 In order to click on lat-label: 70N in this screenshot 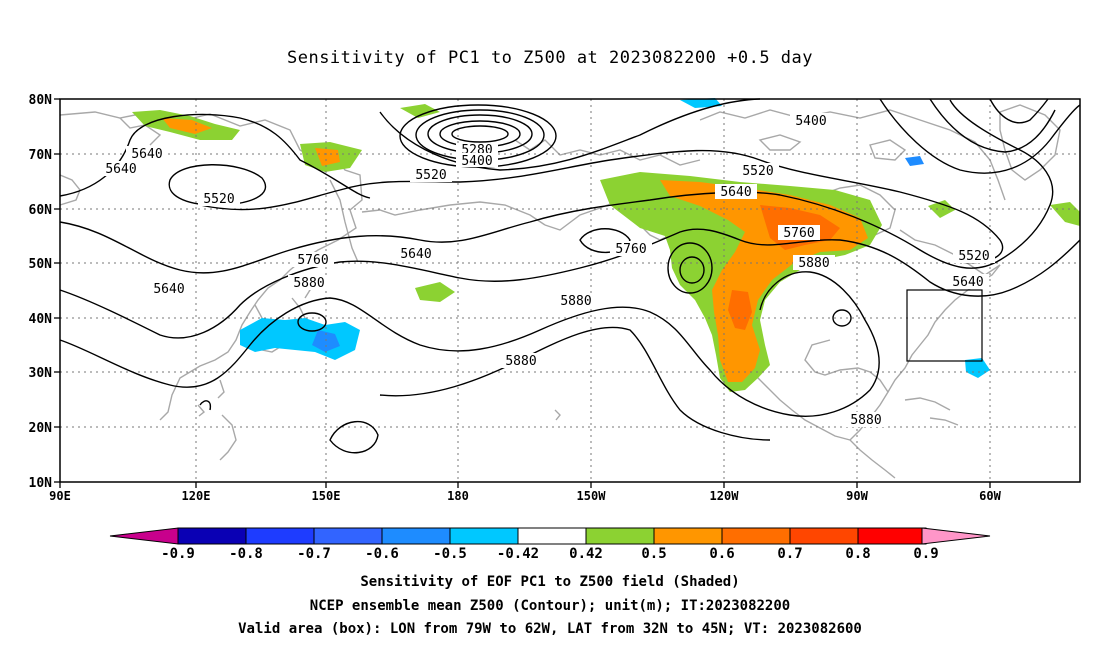, I will do `click(41, 155)`.